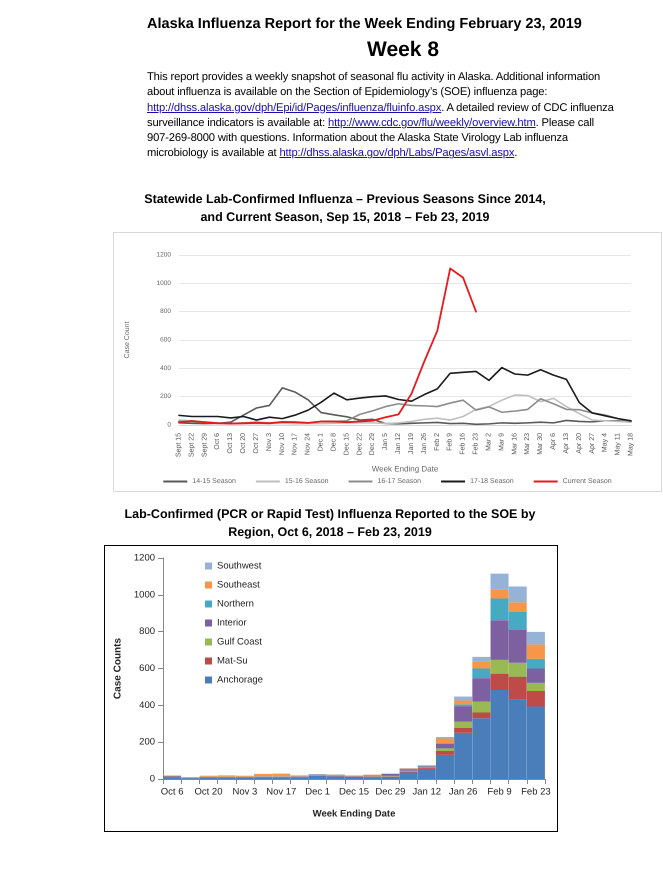 The image size is (663, 880). I want to click on x-tick-label: Nov 17, so click(281, 792).